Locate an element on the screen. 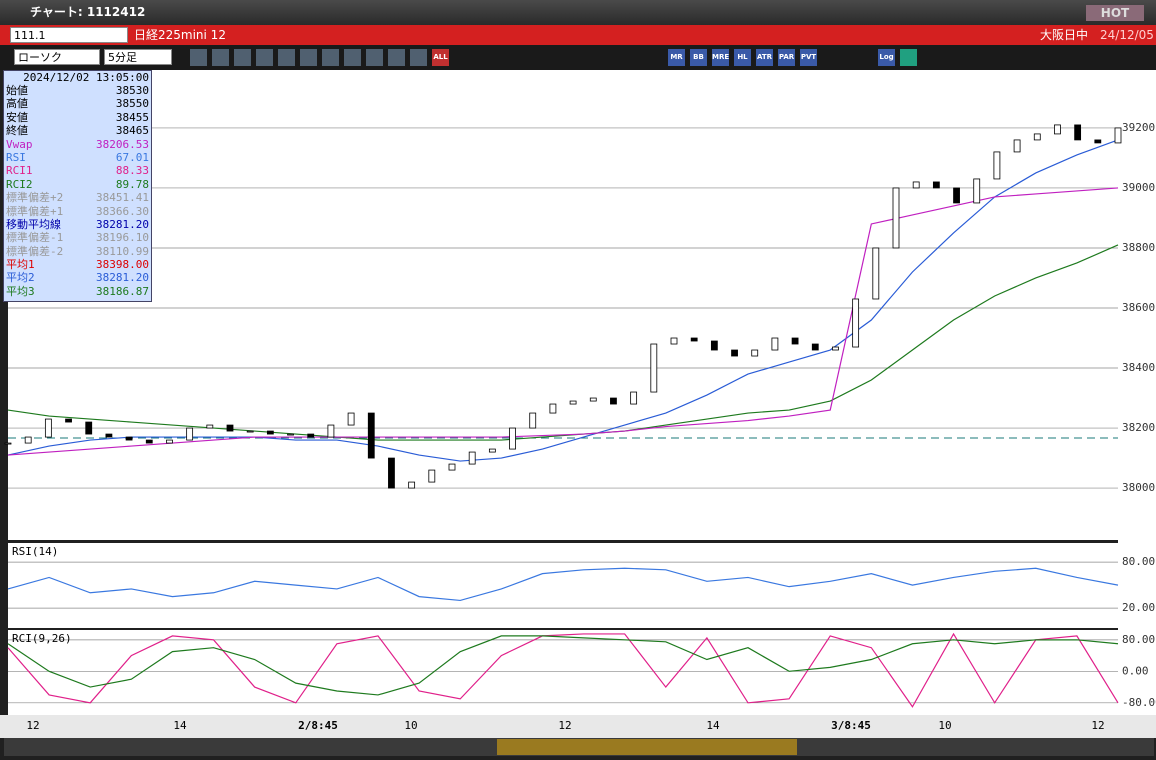 The height and width of the screenshot is (760, 1156). x-tick-label: 14 is located at coordinates (713, 725).